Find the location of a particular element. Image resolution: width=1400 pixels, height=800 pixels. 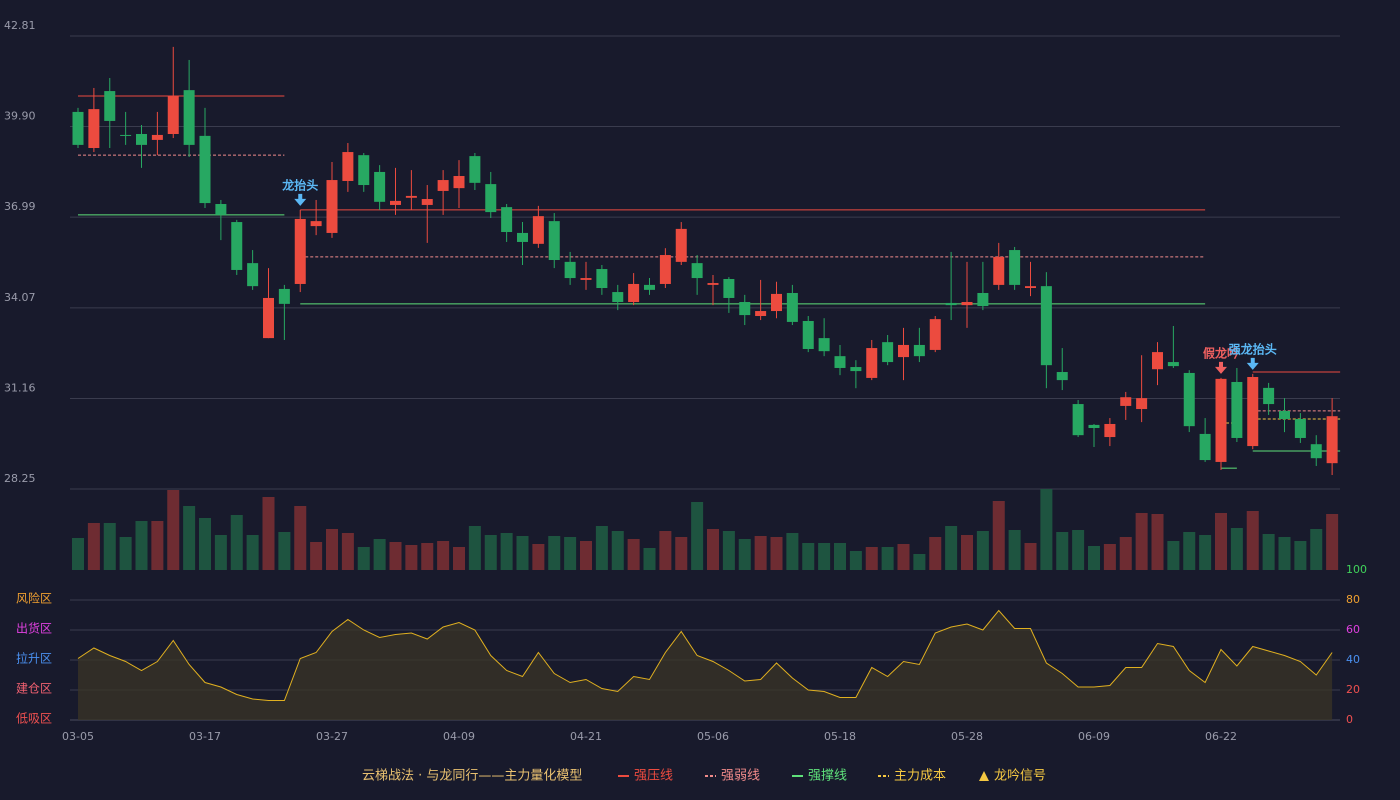

legend-title: 云梯战法 · 与龙同行——主力量化模型 is located at coordinates (472, 776).